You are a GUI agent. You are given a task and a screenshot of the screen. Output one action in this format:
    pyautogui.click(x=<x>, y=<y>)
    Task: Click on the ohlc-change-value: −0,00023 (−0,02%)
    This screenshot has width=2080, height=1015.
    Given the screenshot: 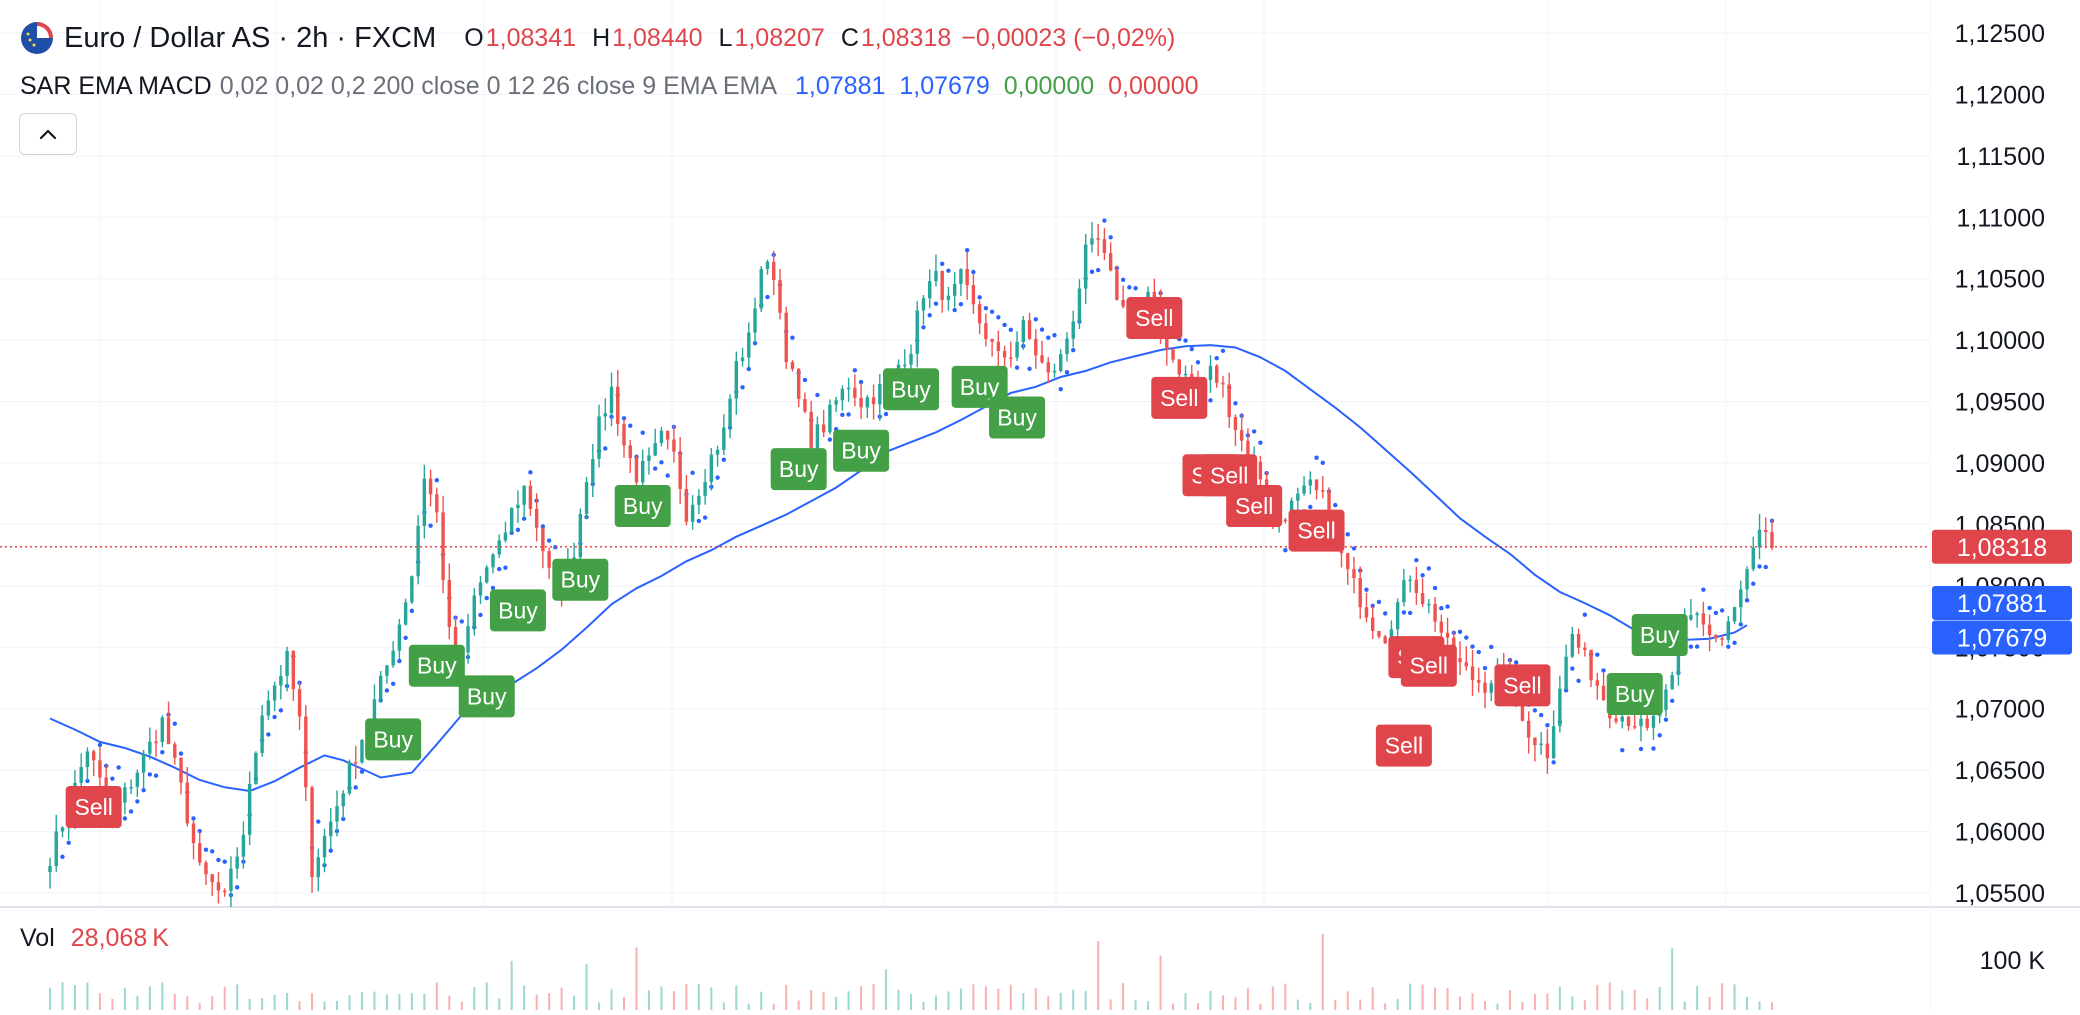 What is the action you would take?
    pyautogui.click(x=1068, y=37)
    